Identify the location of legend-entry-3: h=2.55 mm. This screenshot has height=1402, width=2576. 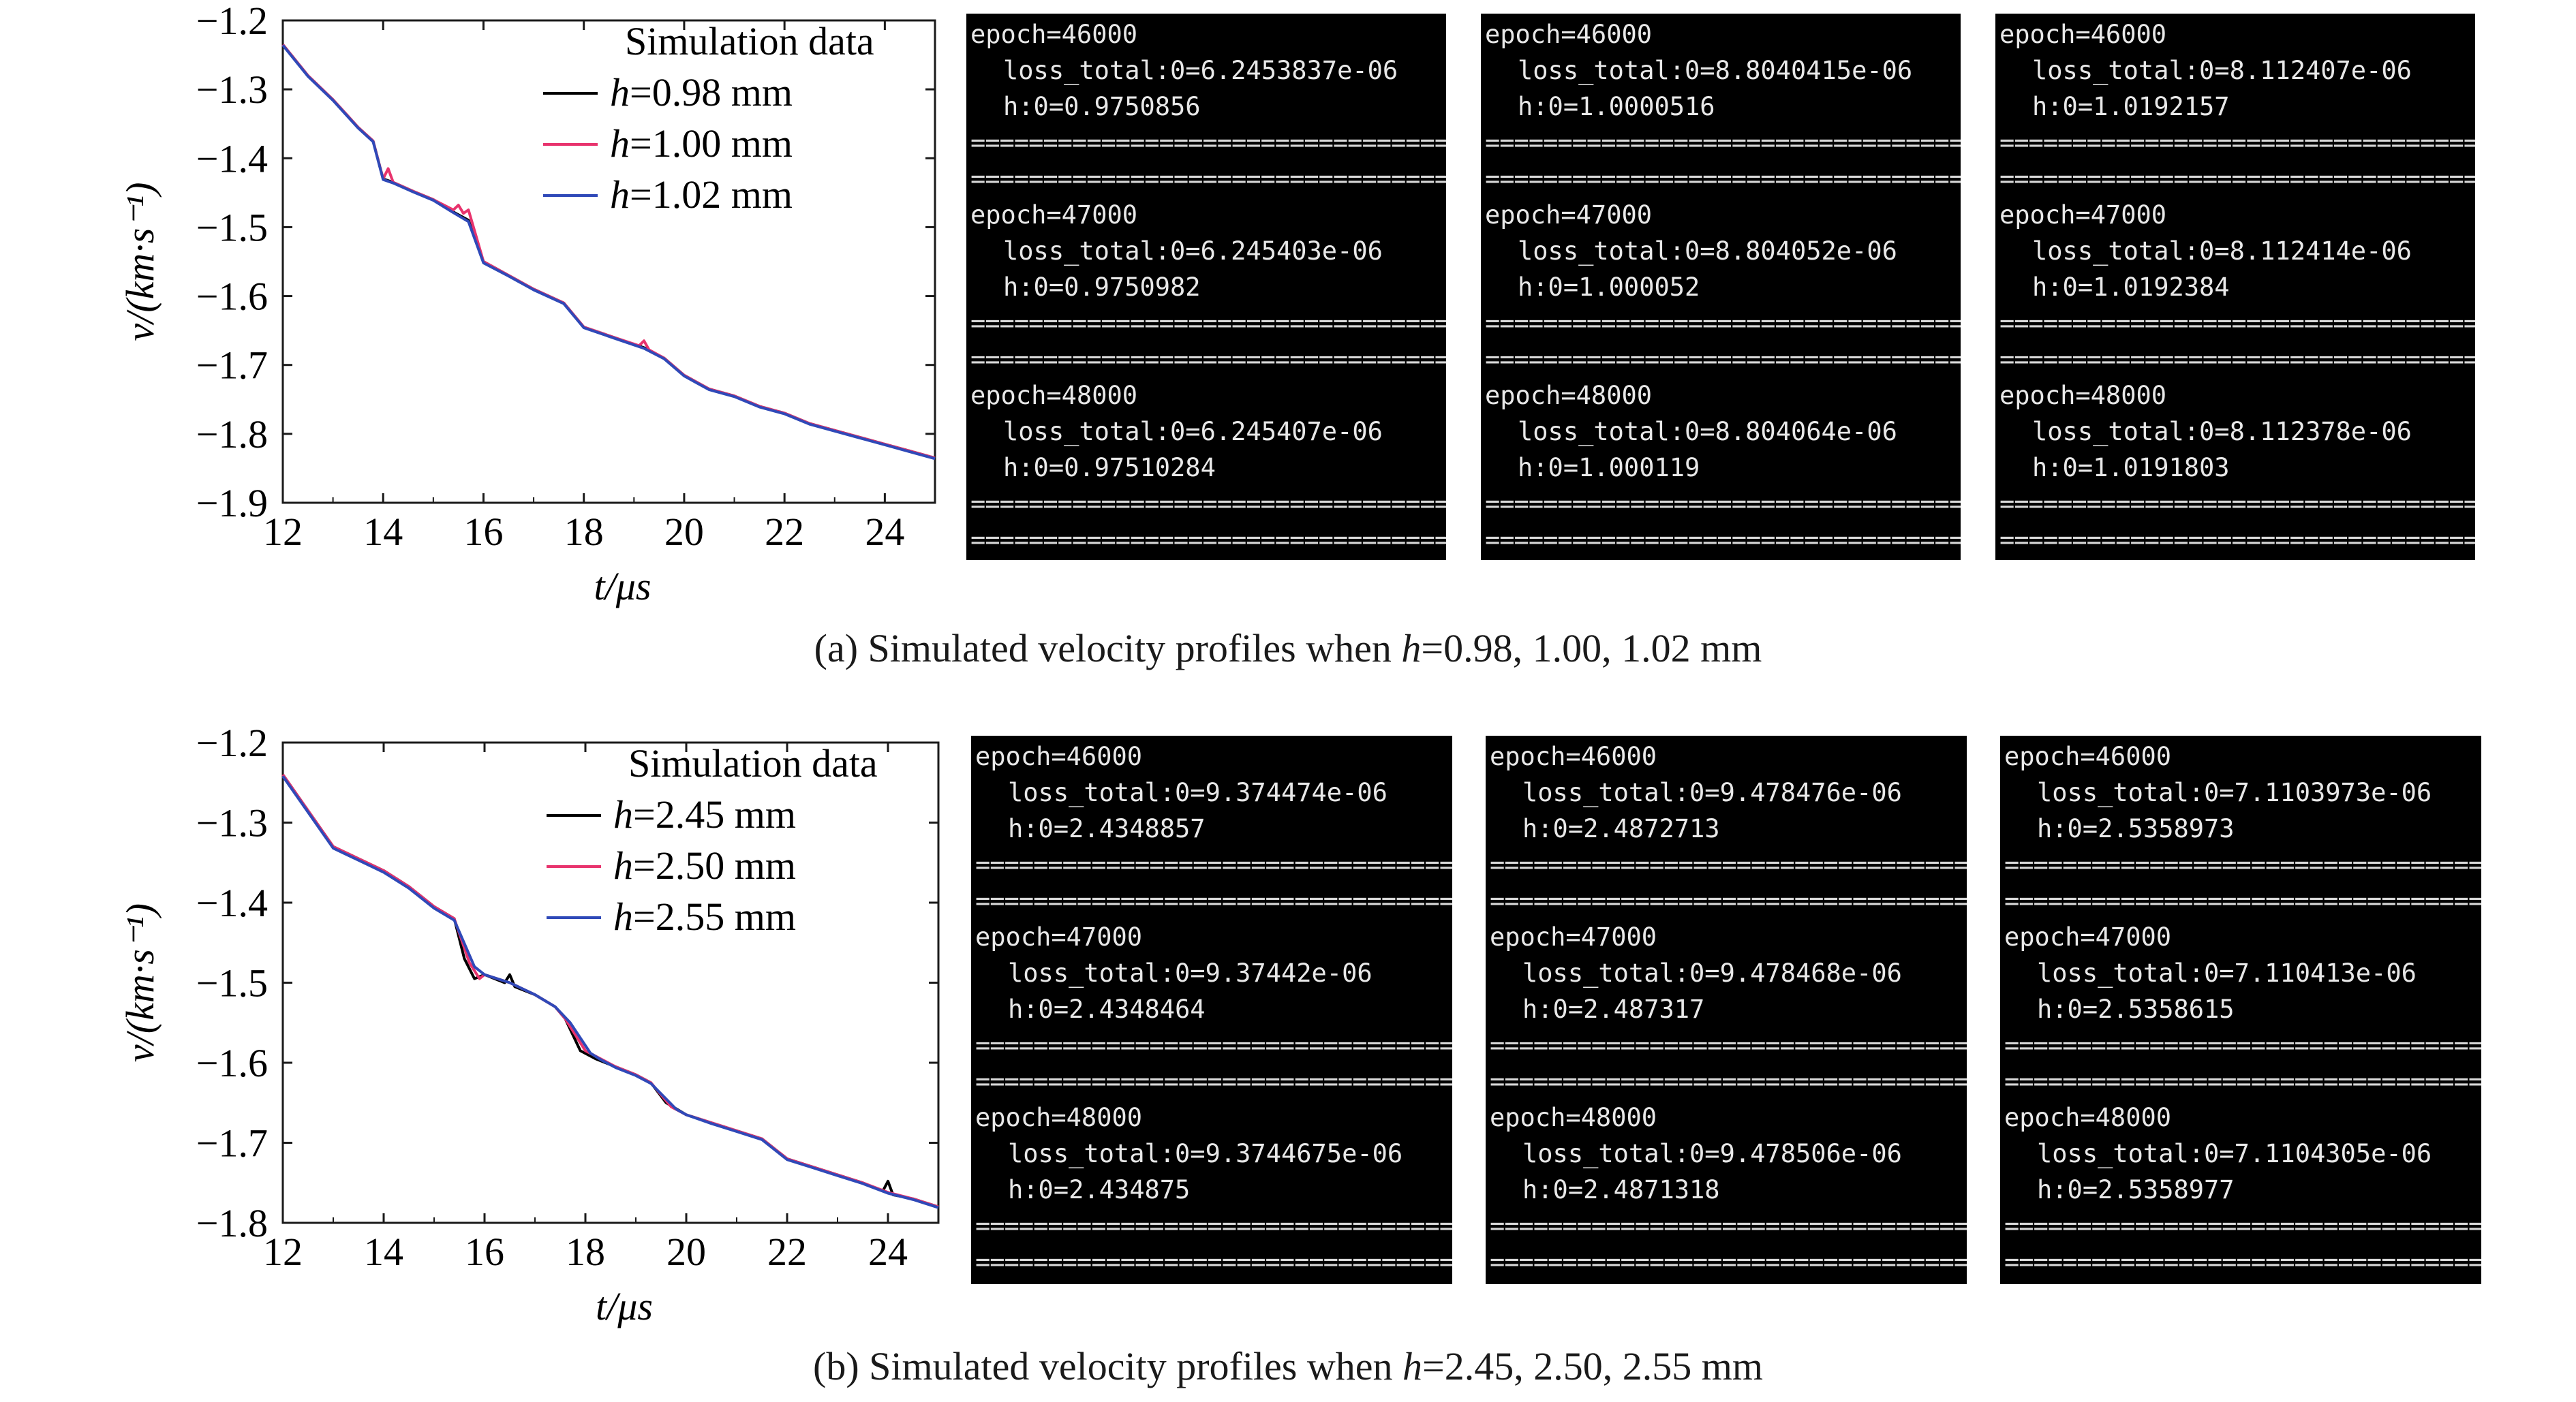
(704, 917).